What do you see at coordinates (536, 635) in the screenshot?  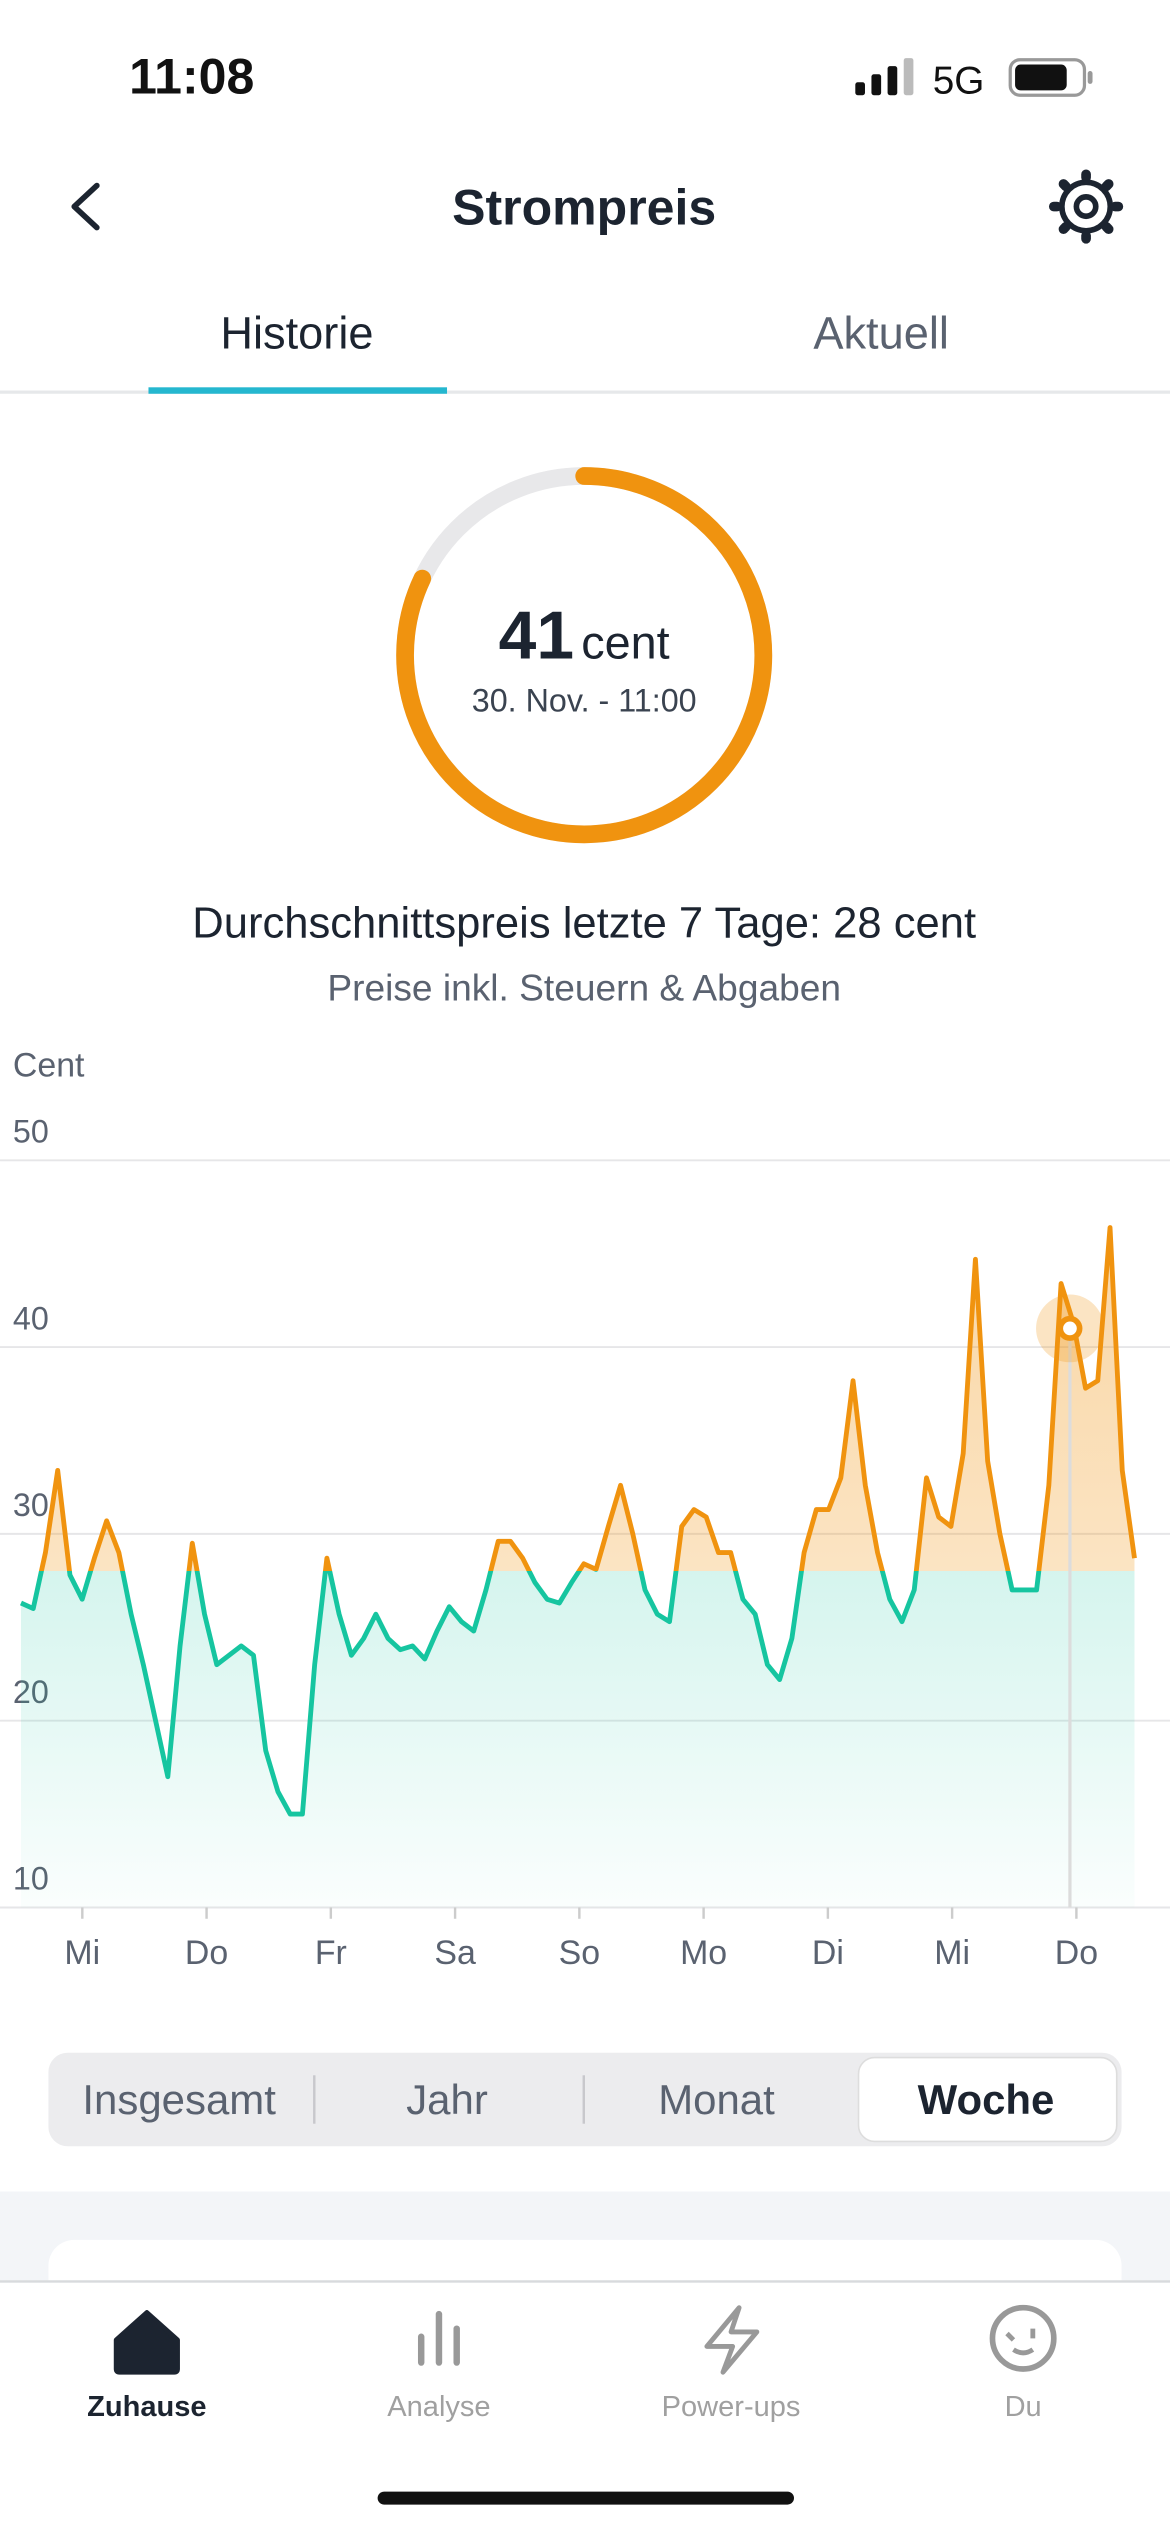 I see `current-value: 41` at bounding box center [536, 635].